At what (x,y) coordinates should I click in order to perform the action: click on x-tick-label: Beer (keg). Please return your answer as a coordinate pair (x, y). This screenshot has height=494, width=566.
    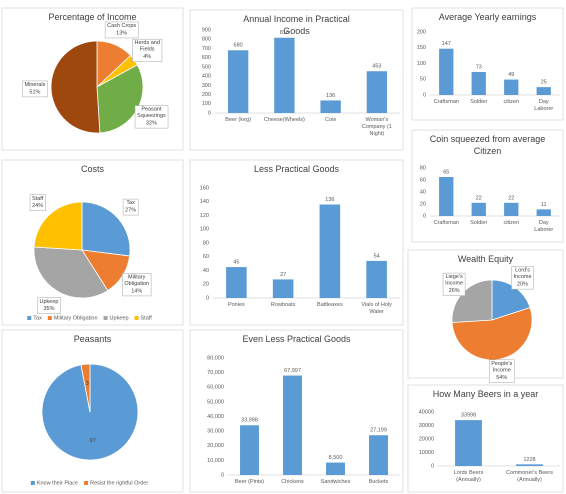
    Looking at the image, I should click on (238, 120).